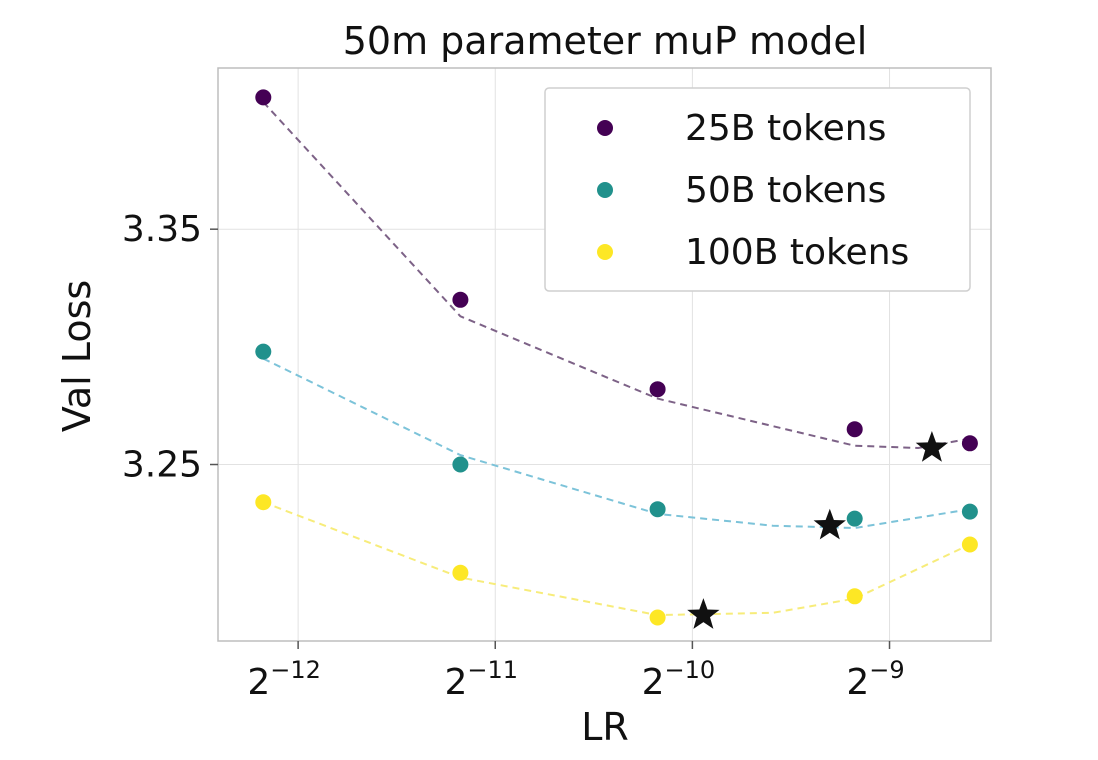 The width and height of the screenshot is (1098, 760). Describe the element at coordinates (886, 670) in the screenshot. I see `x-tick-exponent: −9` at that location.